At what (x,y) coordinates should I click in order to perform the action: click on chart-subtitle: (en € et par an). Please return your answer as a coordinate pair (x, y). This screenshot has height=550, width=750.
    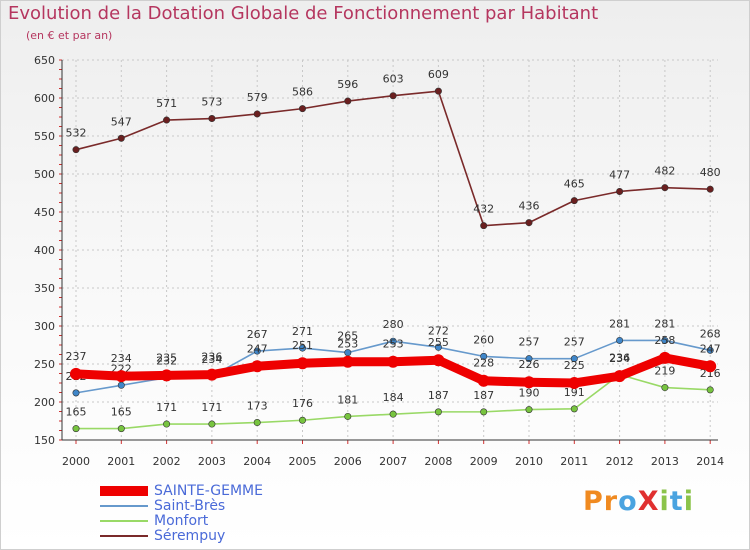
    Looking at the image, I should click on (69, 35).